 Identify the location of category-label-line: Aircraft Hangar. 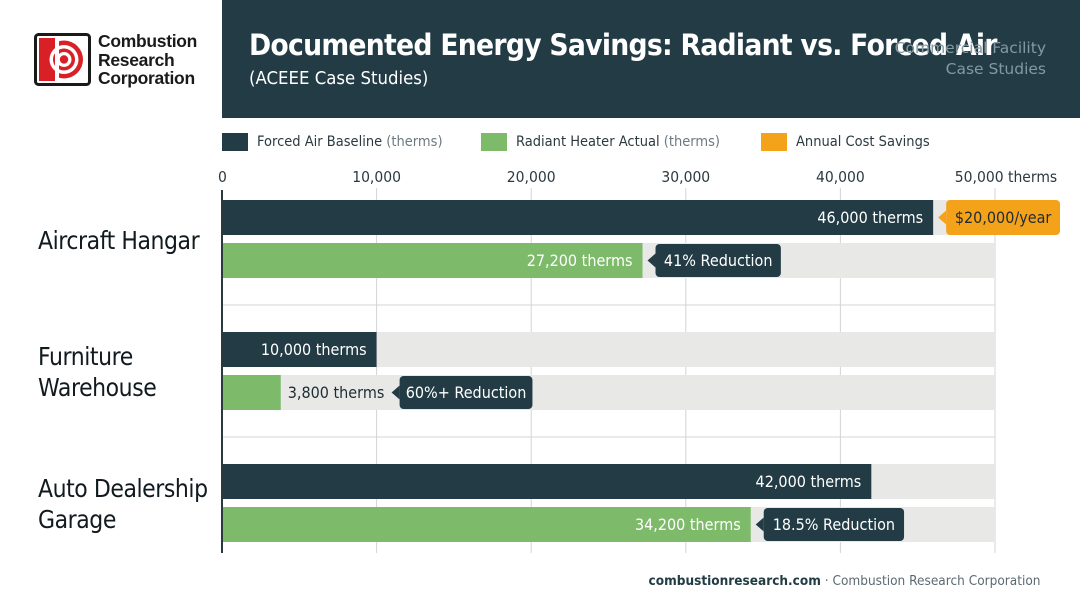
(119, 240).